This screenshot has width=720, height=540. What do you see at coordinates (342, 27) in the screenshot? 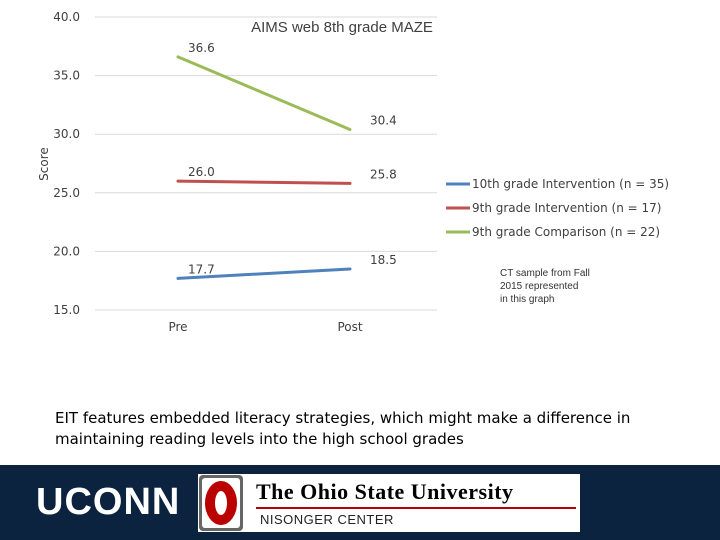
I see `chart-title: AIMS web 8th grade MAZE` at bounding box center [342, 27].